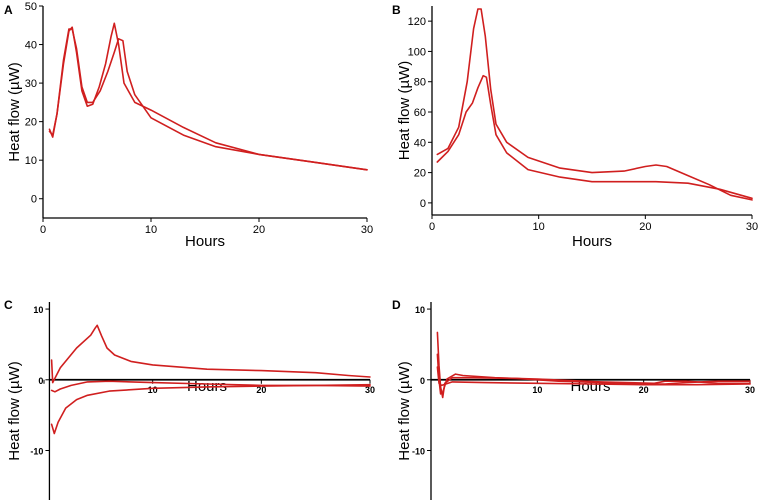 The image size is (760, 502). I want to click on y-tick-label: 60, so click(420, 113).